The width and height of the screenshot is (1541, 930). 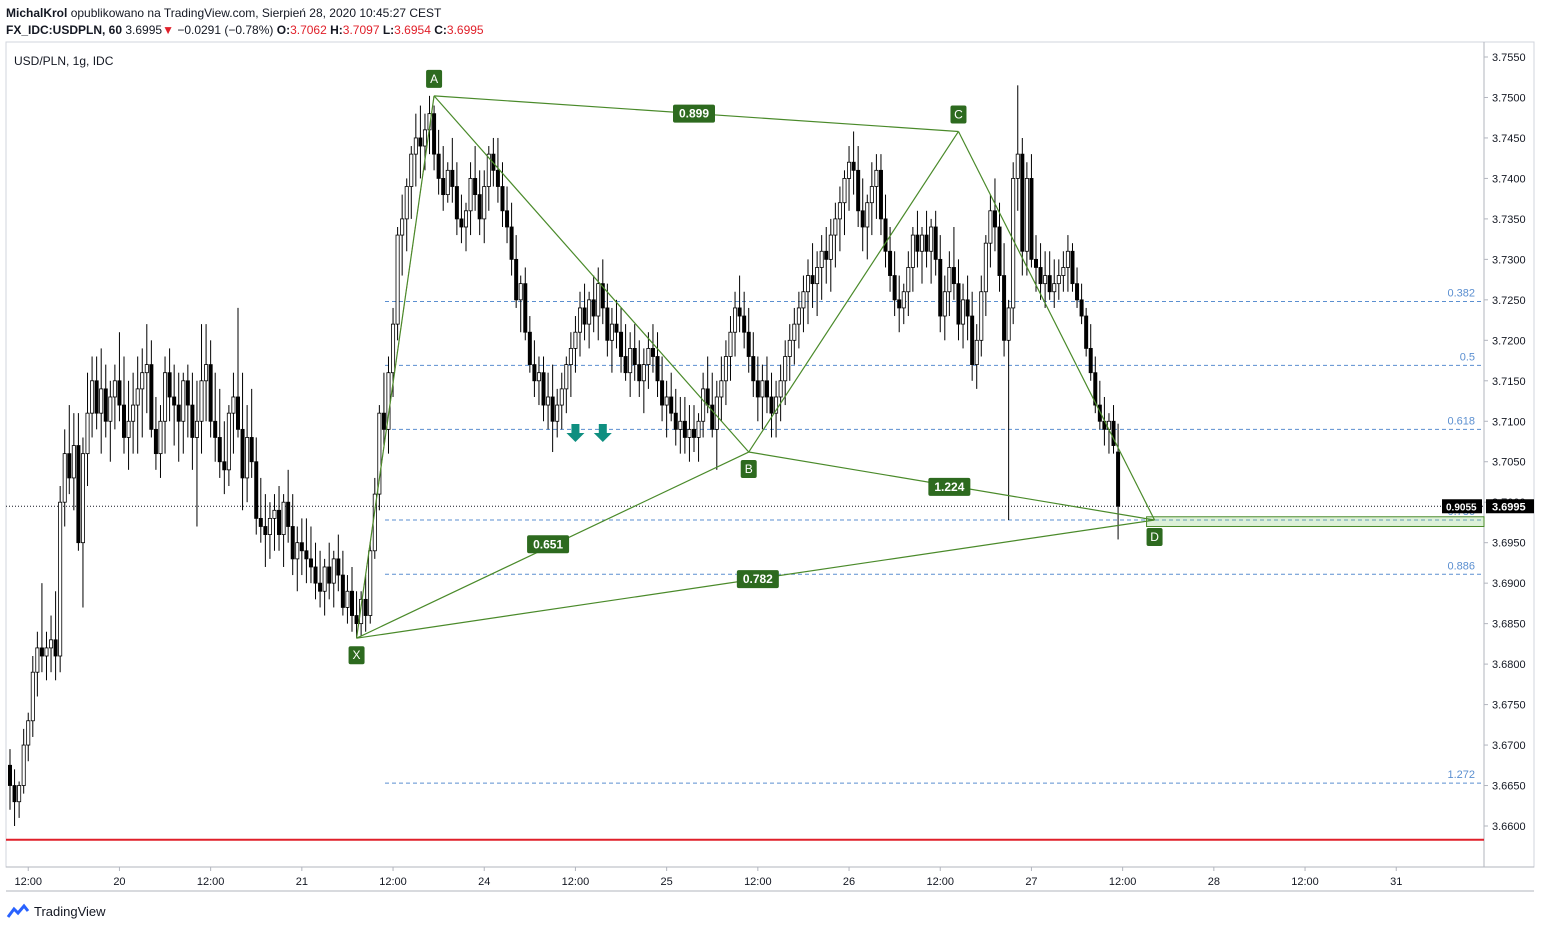 What do you see at coordinates (1509, 787) in the screenshot?
I see `y-tick-label: 3.6650` at bounding box center [1509, 787].